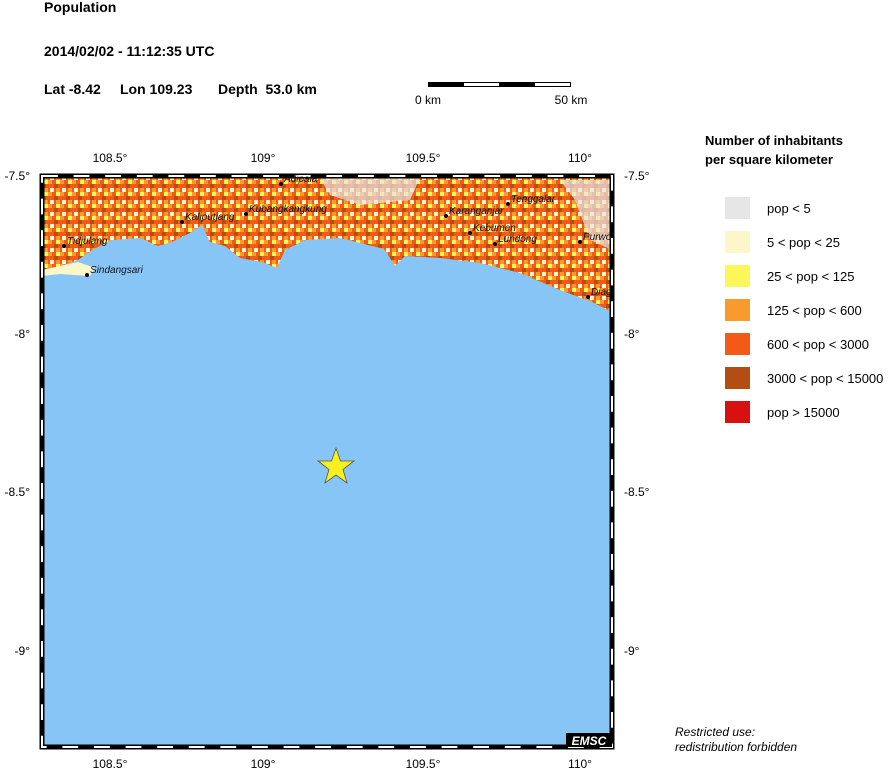 The image size is (891, 774). What do you see at coordinates (336, 465) in the screenshot?
I see `epicenter` at bounding box center [336, 465].